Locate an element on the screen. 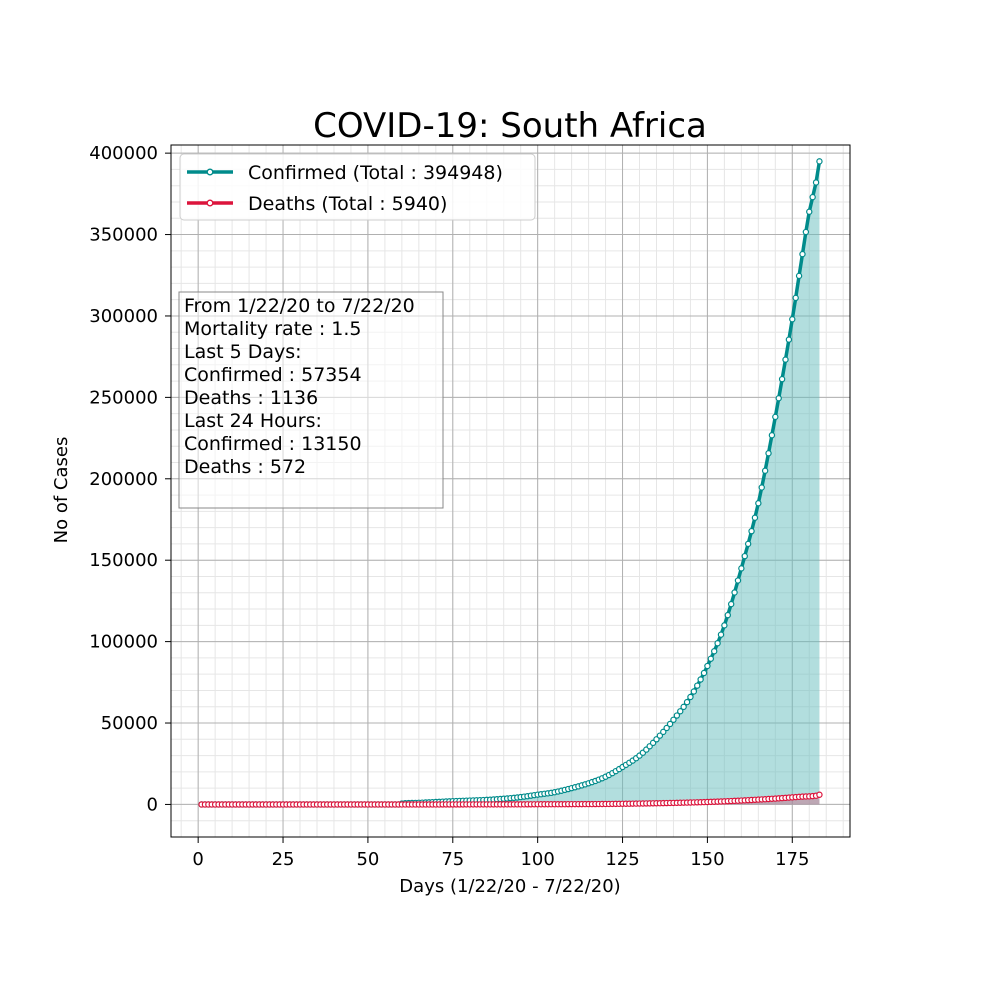 The width and height of the screenshot is (1000, 1000). legend-label-confirmed: Confirmed (Total : 394948) is located at coordinates (375, 173).